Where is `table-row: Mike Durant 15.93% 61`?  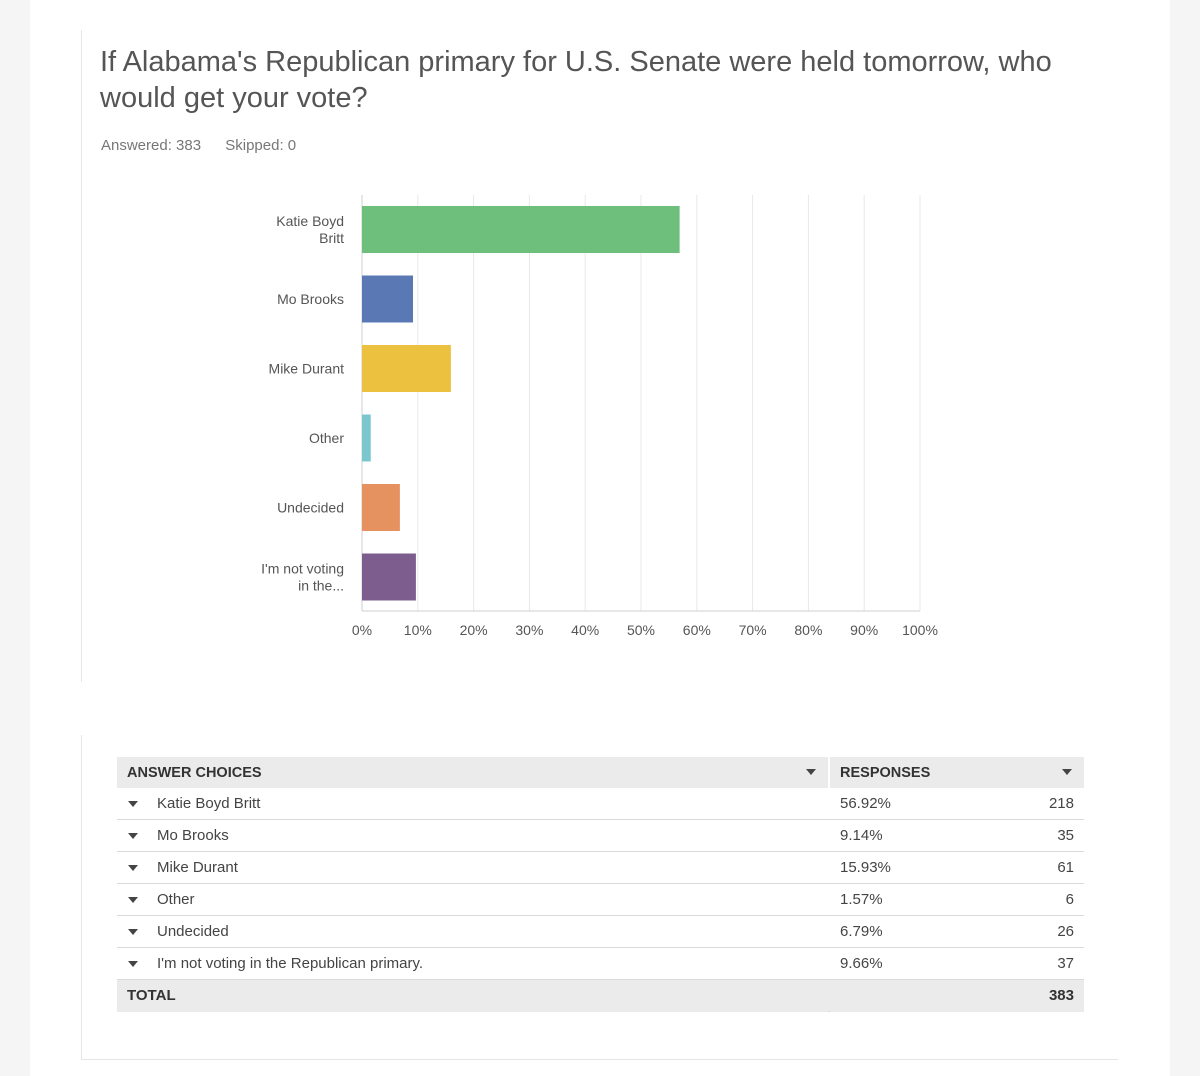
table-row: Mike Durant 15.93% 61 is located at coordinates (600, 867).